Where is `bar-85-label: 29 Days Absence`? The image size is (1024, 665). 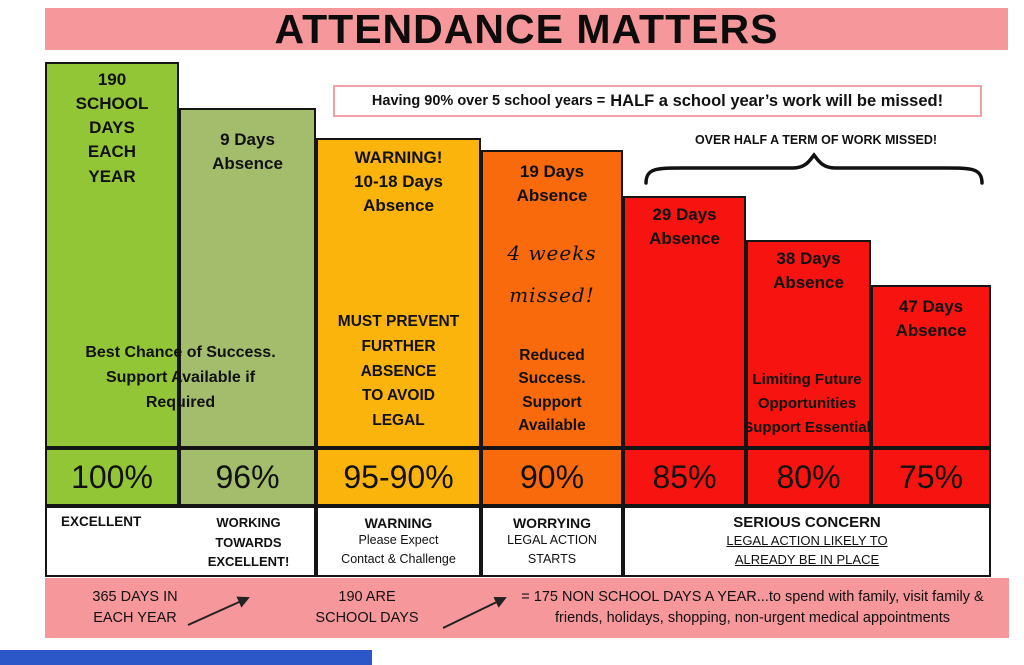
bar-85-label: 29 Days Absence is located at coordinates (684, 227).